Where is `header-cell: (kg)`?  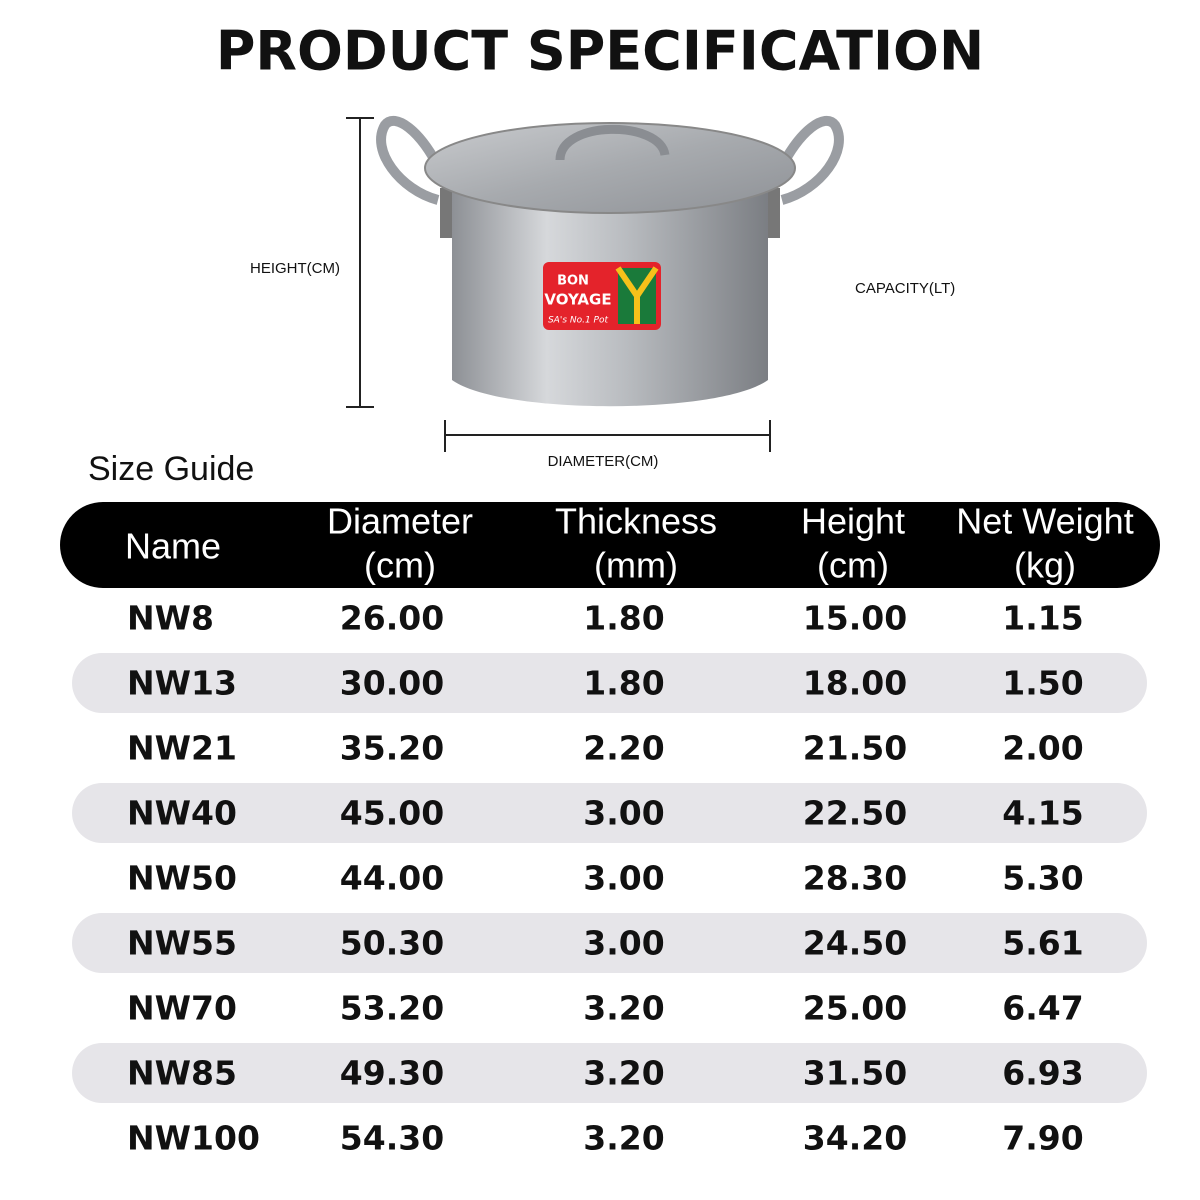
header-cell: (kg) is located at coordinates (1045, 565).